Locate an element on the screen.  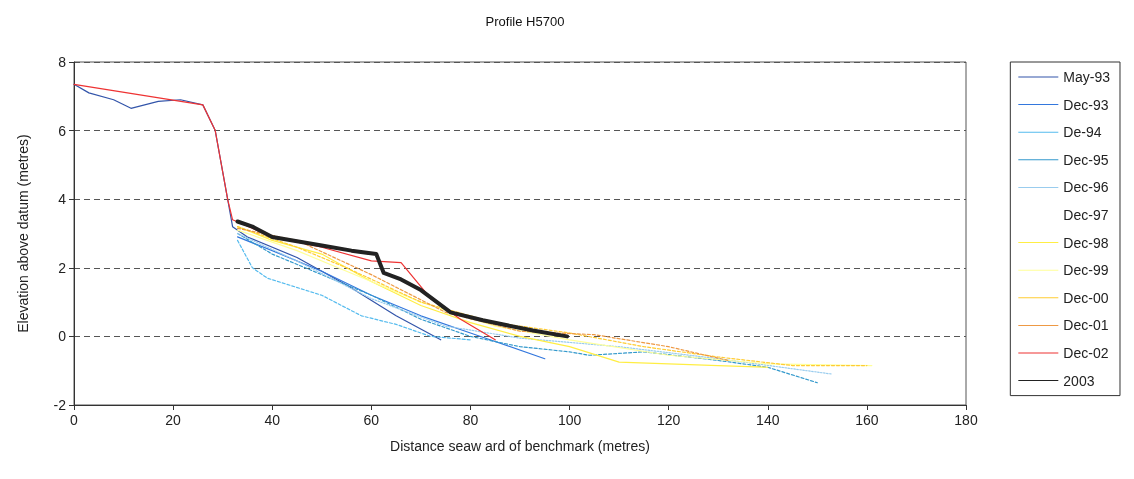
y-tick-label: 0 is located at coordinates (62, 336).